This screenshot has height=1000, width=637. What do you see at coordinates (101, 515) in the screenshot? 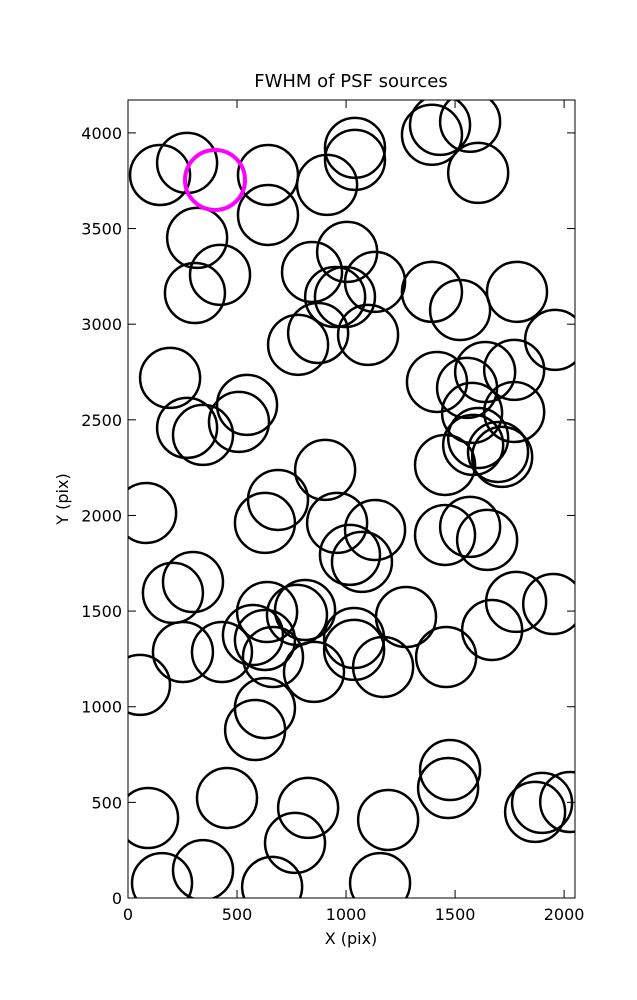
I see `y-tick-label: 2000` at bounding box center [101, 515].